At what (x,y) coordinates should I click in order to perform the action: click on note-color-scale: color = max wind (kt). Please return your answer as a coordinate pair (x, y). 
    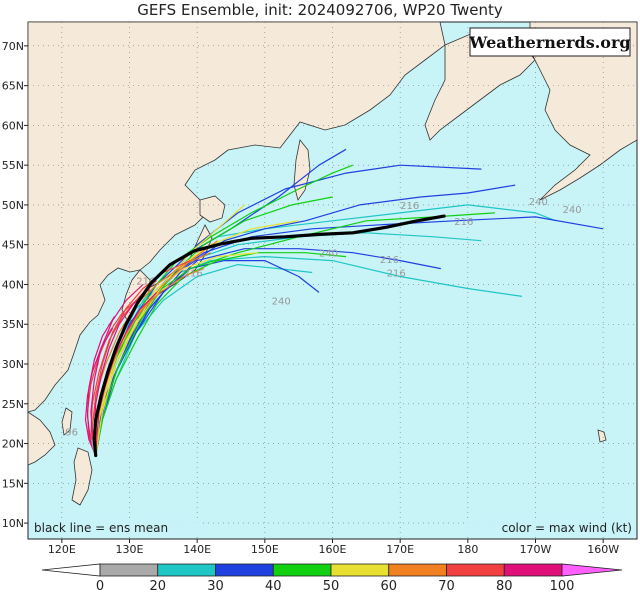
    Looking at the image, I should click on (567, 528).